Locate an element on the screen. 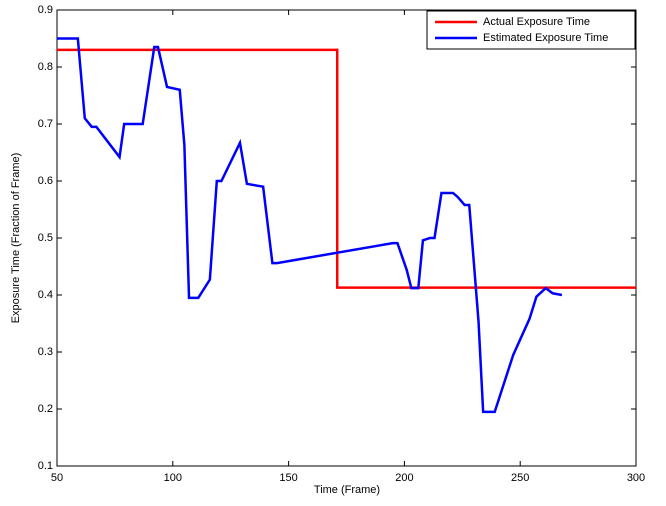 The width and height of the screenshot is (666, 506). x-tick-label: 150 is located at coordinates (288, 478).